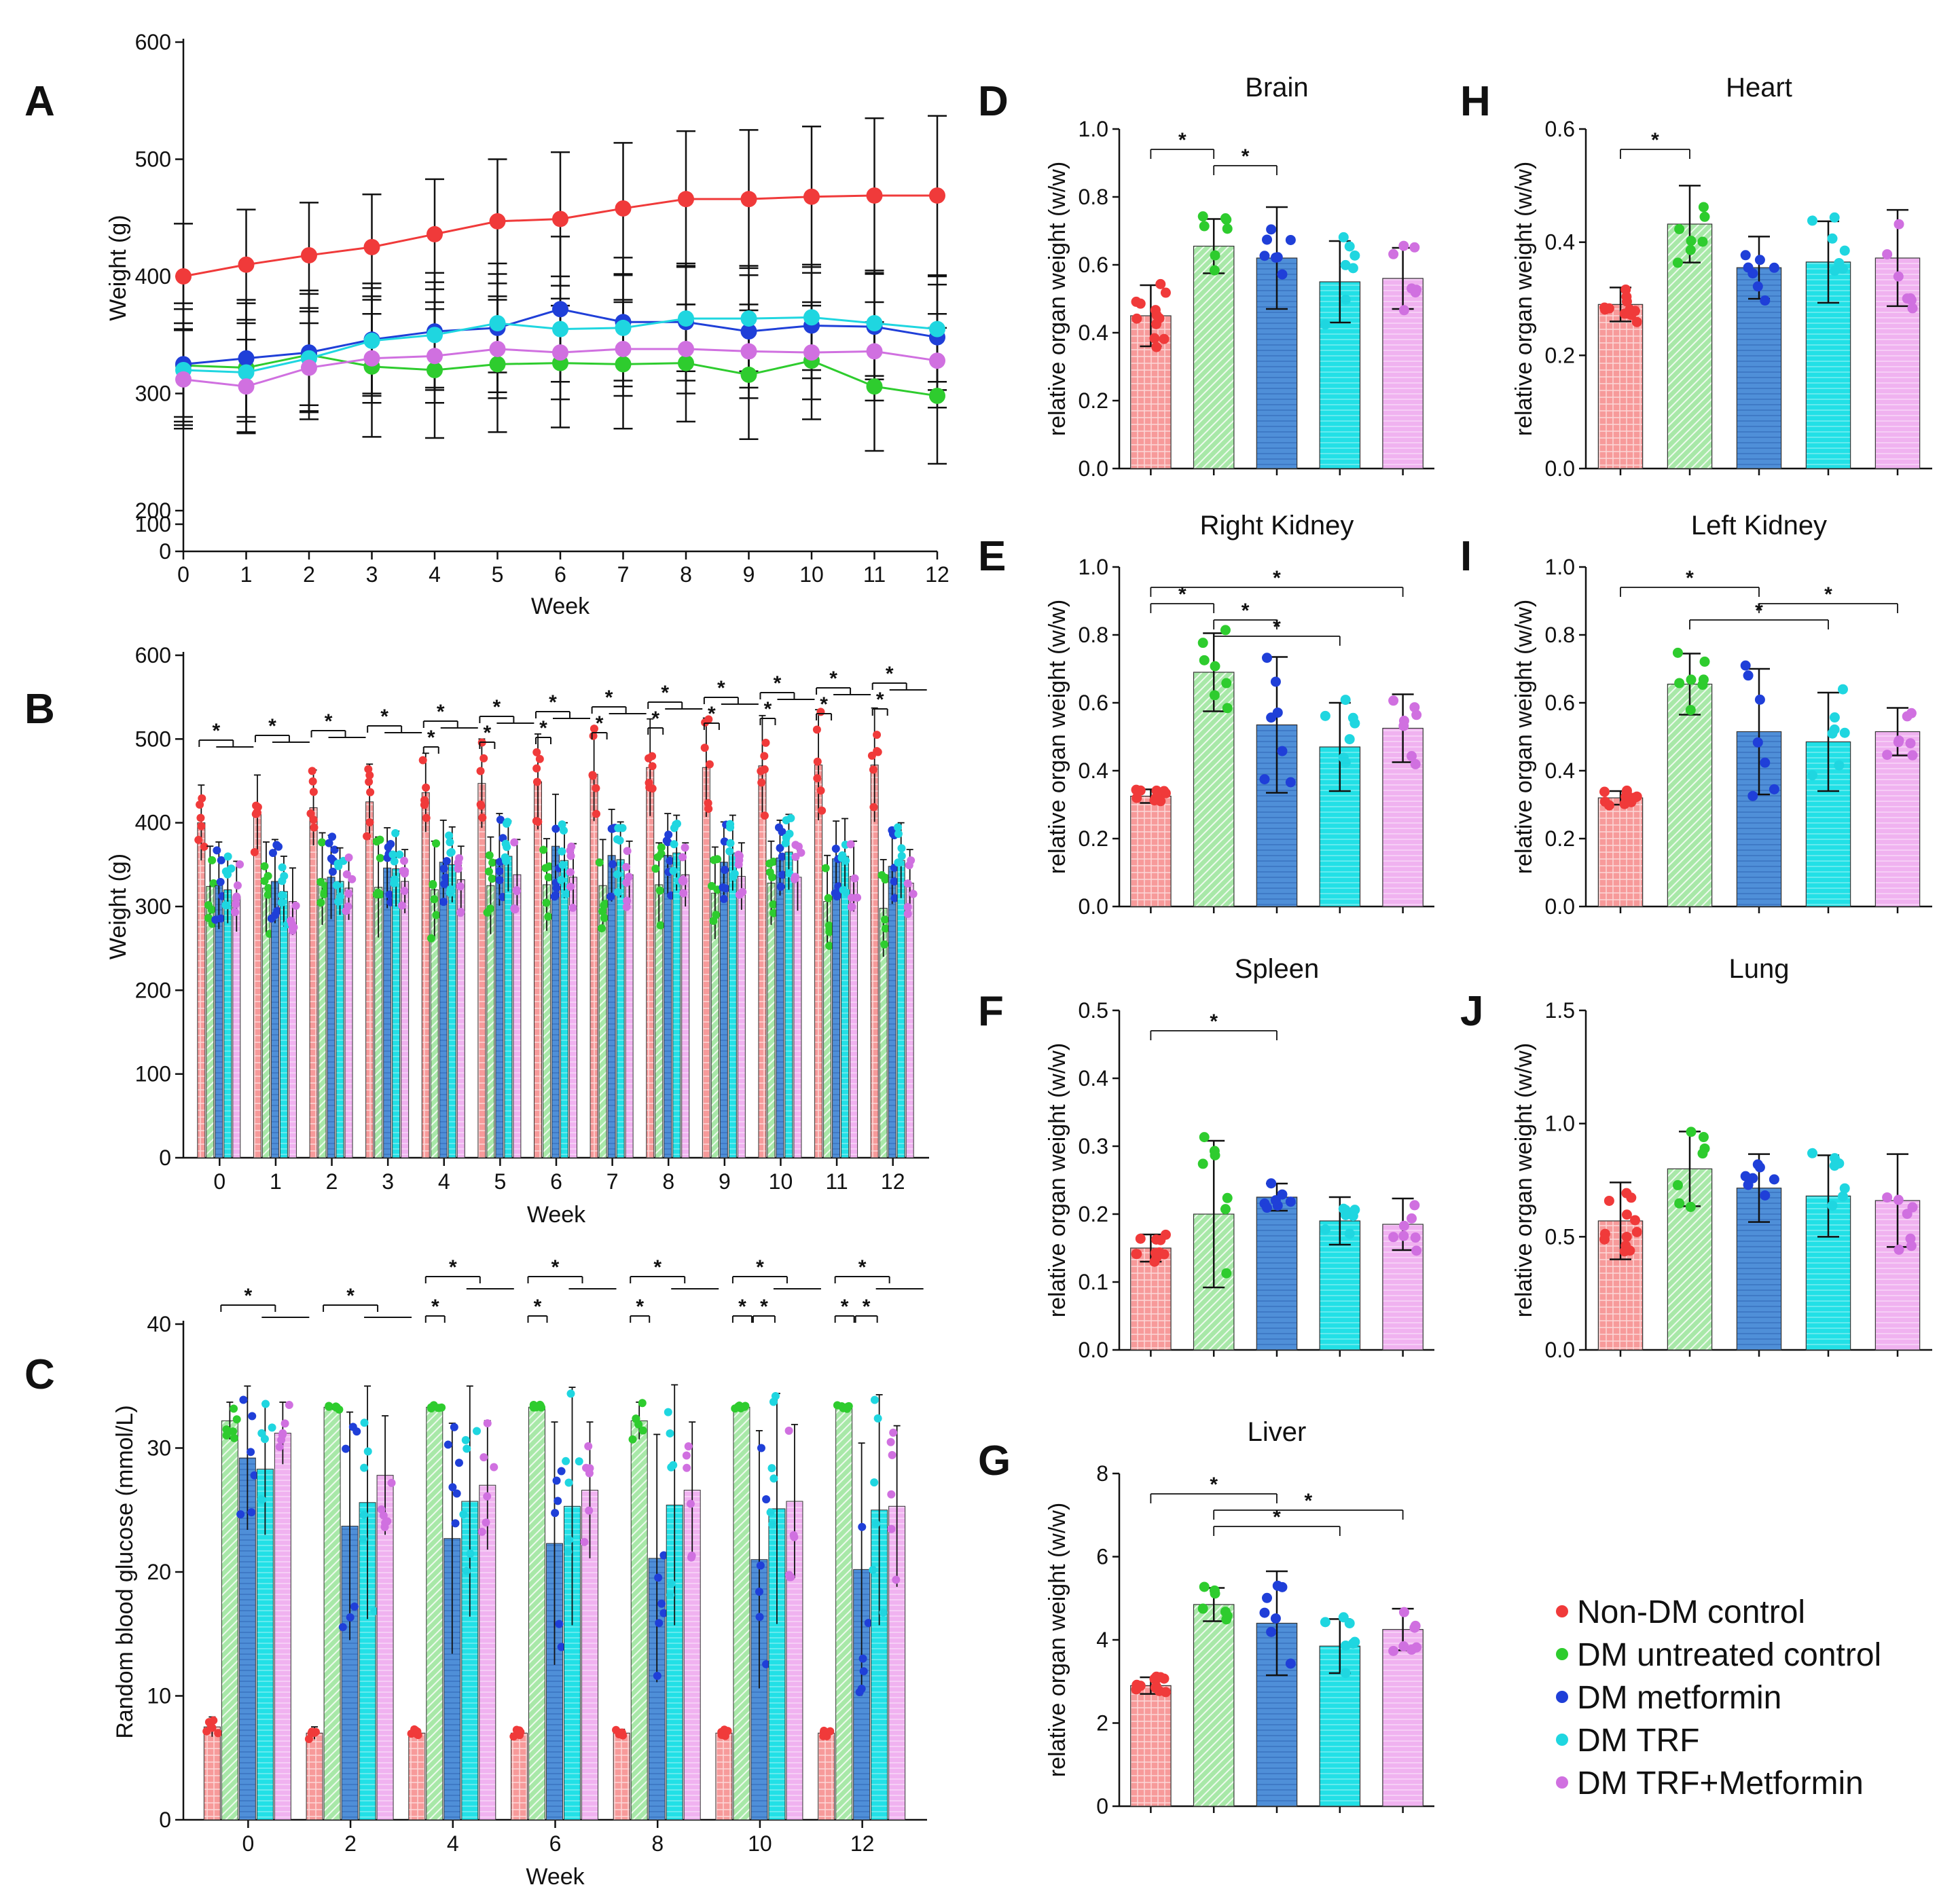  Describe the element at coordinates (560, 574) in the screenshot. I see `a-x-tick-label: 6` at that location.